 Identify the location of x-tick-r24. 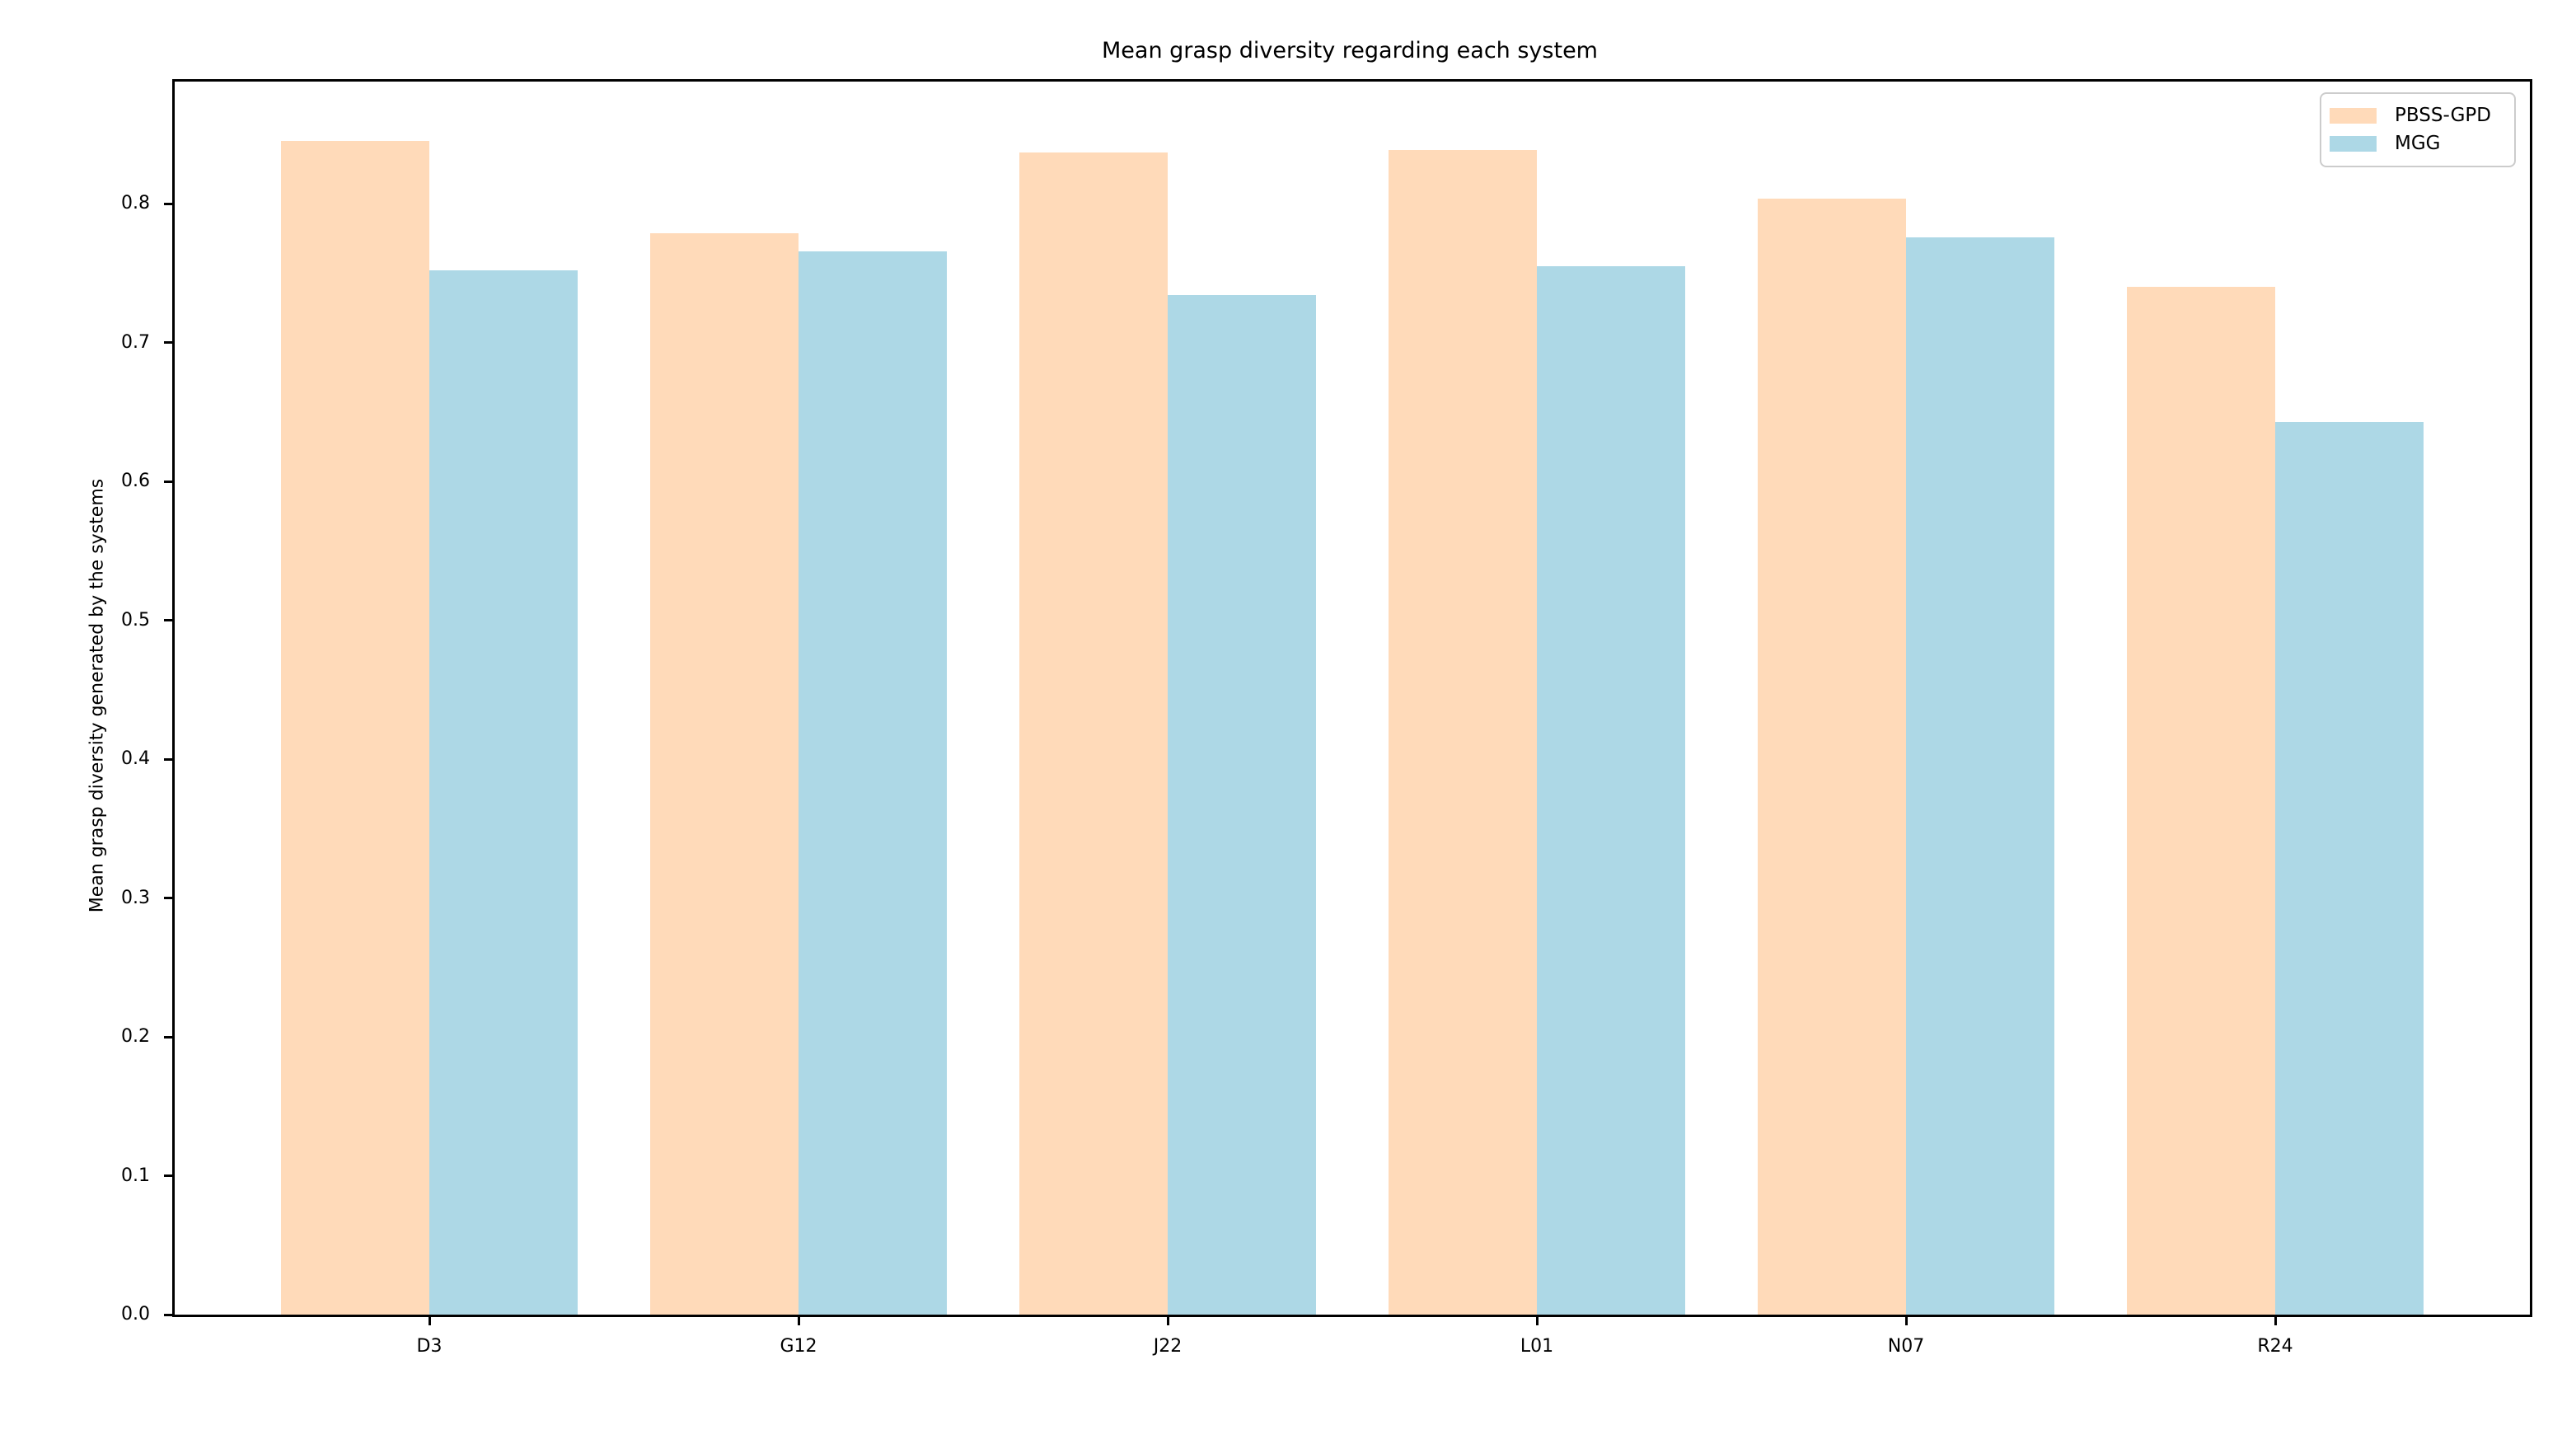
(2275, 1321).